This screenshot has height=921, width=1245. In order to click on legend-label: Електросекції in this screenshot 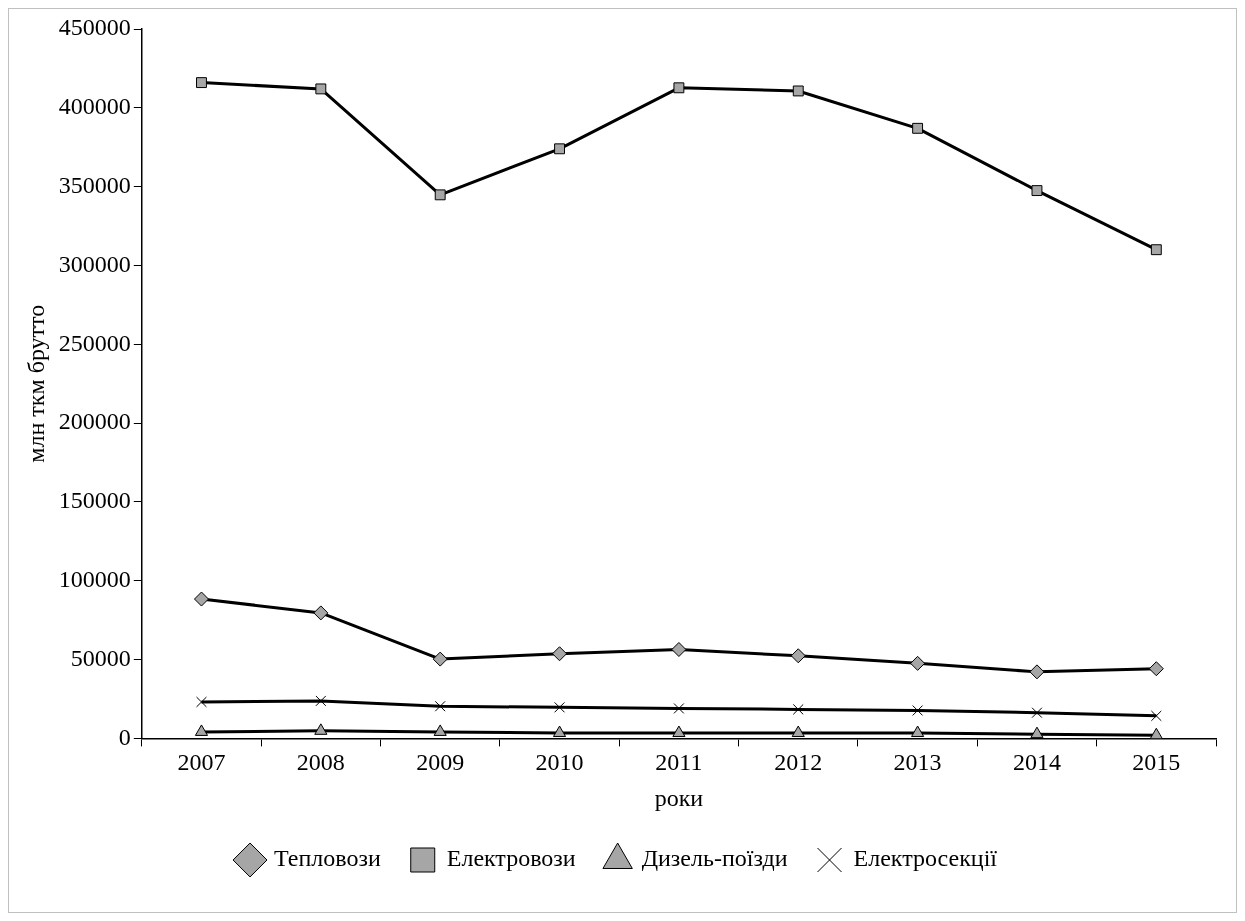, I will do `click(925, 858)`.